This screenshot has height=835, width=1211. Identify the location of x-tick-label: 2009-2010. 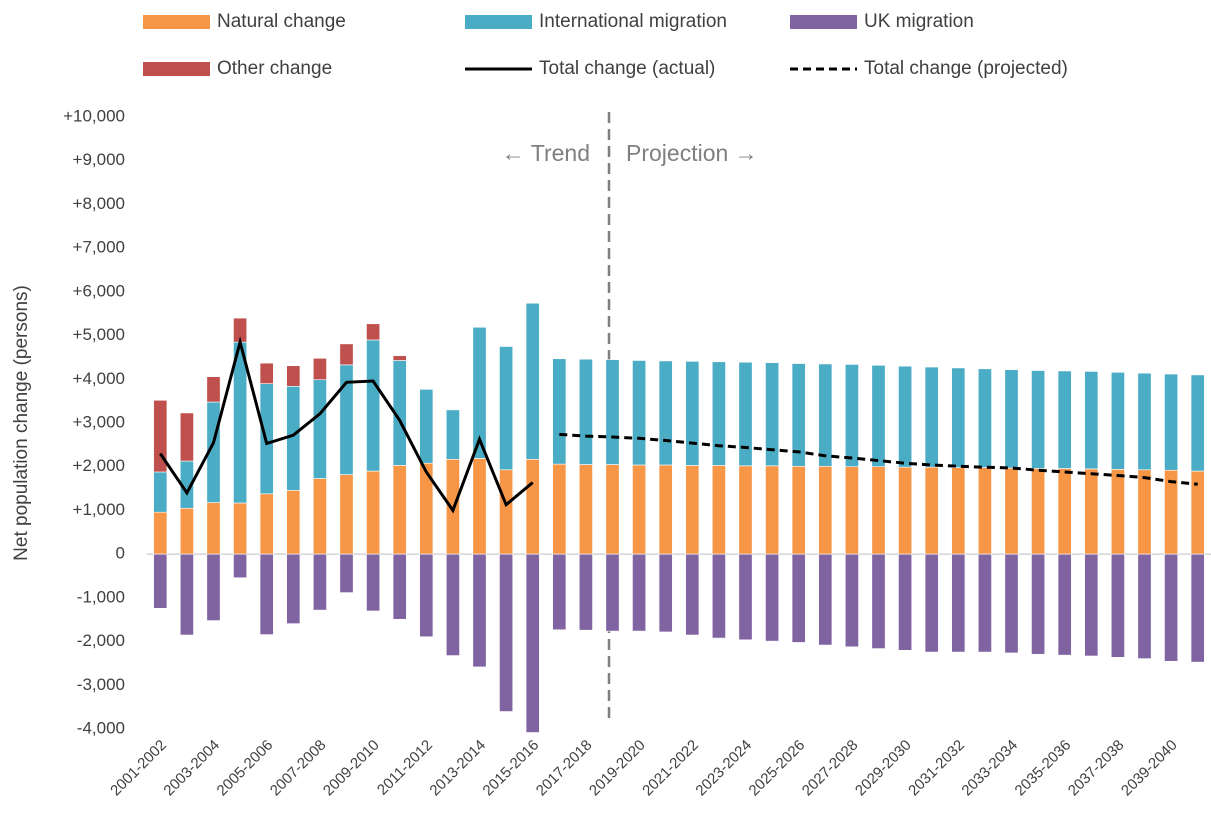
(351, 768).